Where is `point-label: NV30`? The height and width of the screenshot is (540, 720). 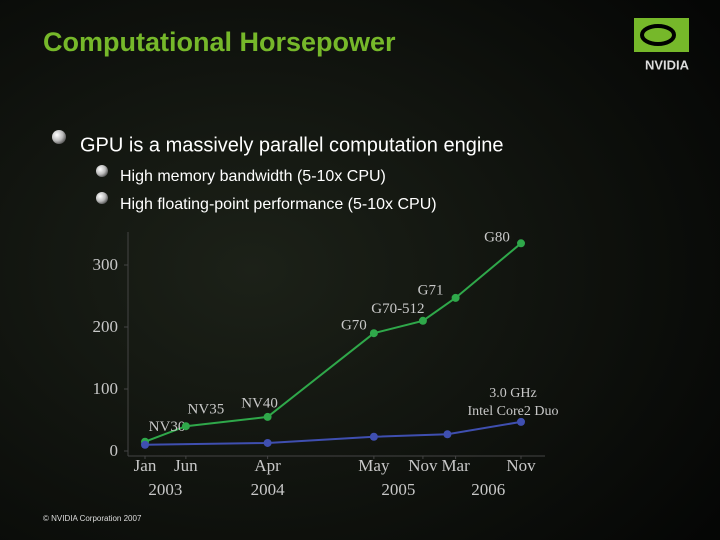 point-label: NV30 is located at coordinates (167, 427).